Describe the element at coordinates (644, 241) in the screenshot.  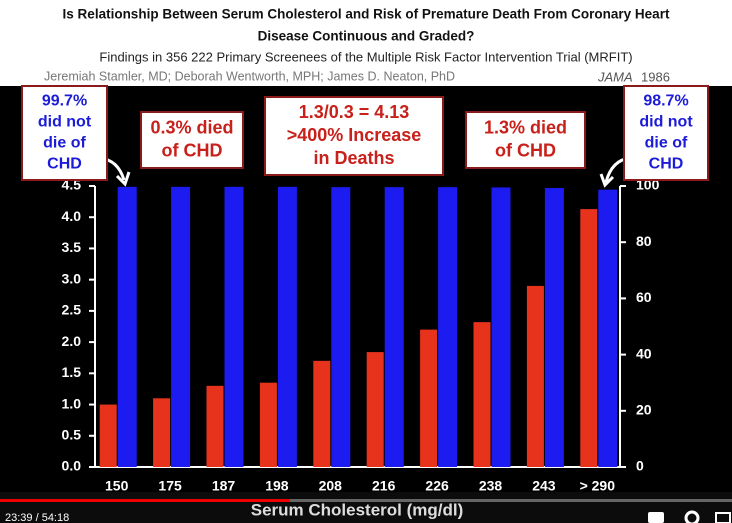
I see `y2-tick-label: 80` at that location.